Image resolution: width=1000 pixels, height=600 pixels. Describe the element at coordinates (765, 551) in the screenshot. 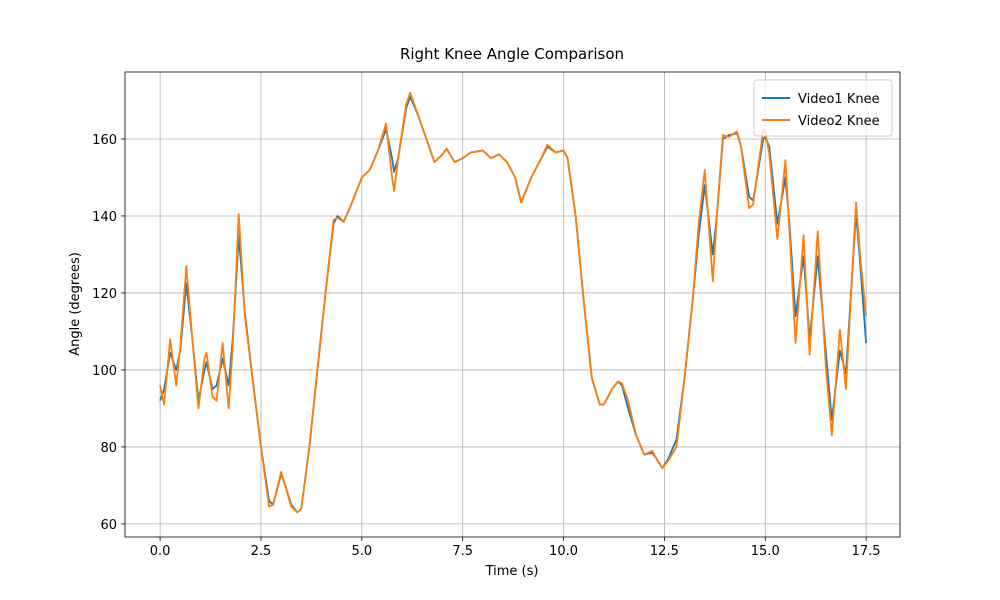

I see `x-tick-label: 15.0` at that location.